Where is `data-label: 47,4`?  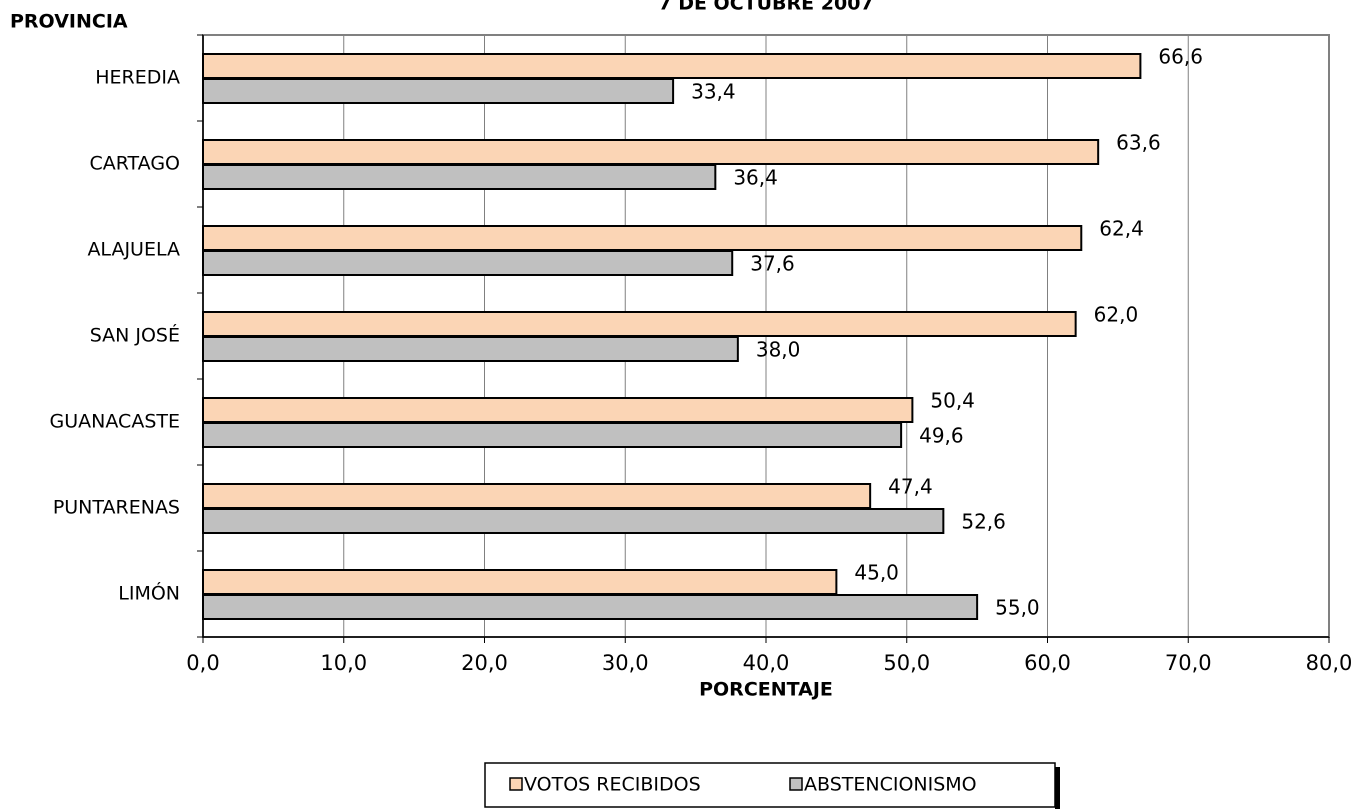
data-label: 47,4 is located at coordinates (910, 487).